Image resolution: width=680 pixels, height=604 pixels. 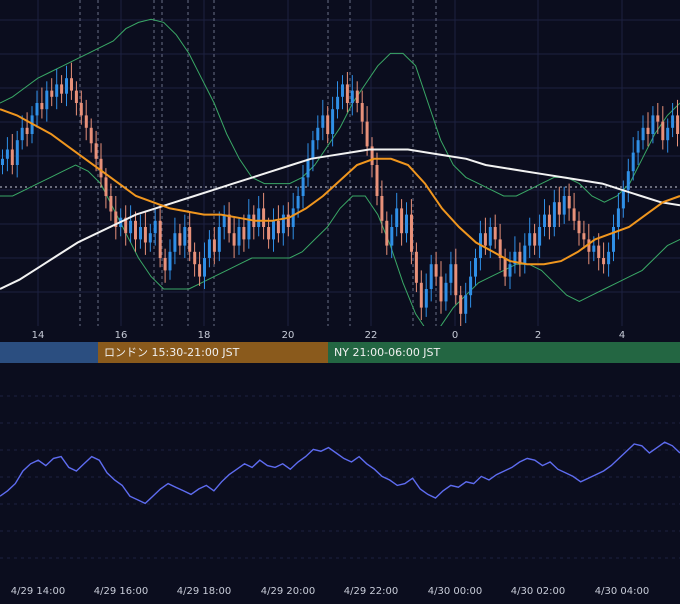 What do you see at coordinates (538, 591) in the screenshot?
I see `time-x-tick-label: 4/30 02:00` at bounding box center [538, 591].